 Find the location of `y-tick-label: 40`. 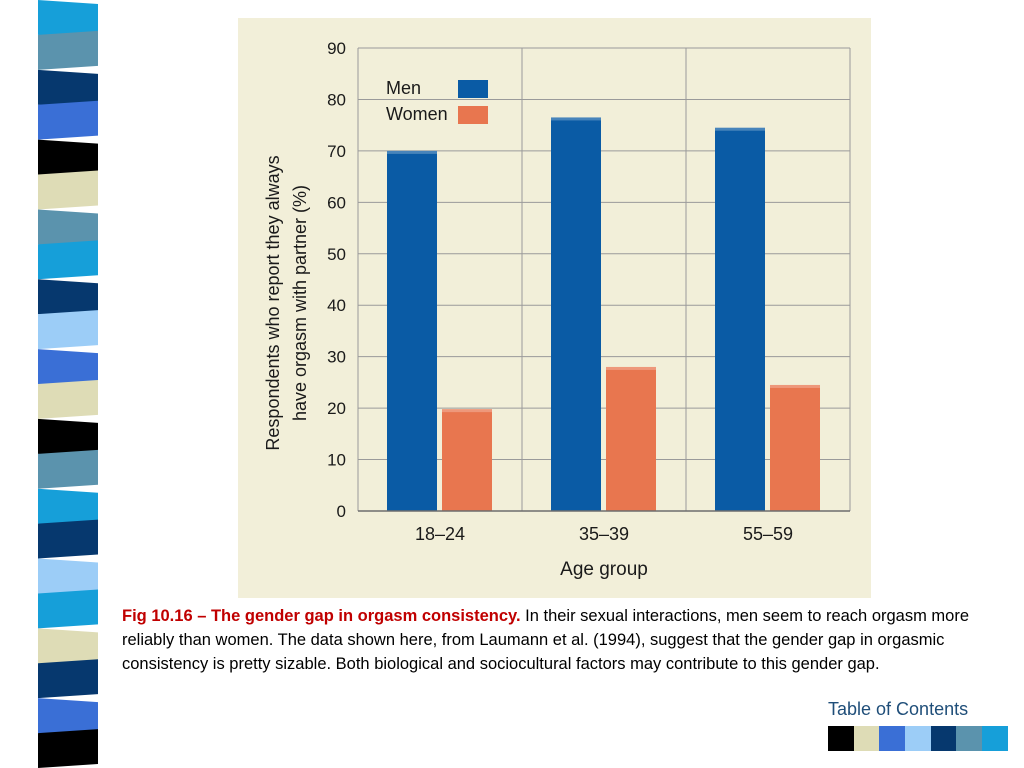

y-tick-label: 40 is located at coordinates (336, 305).